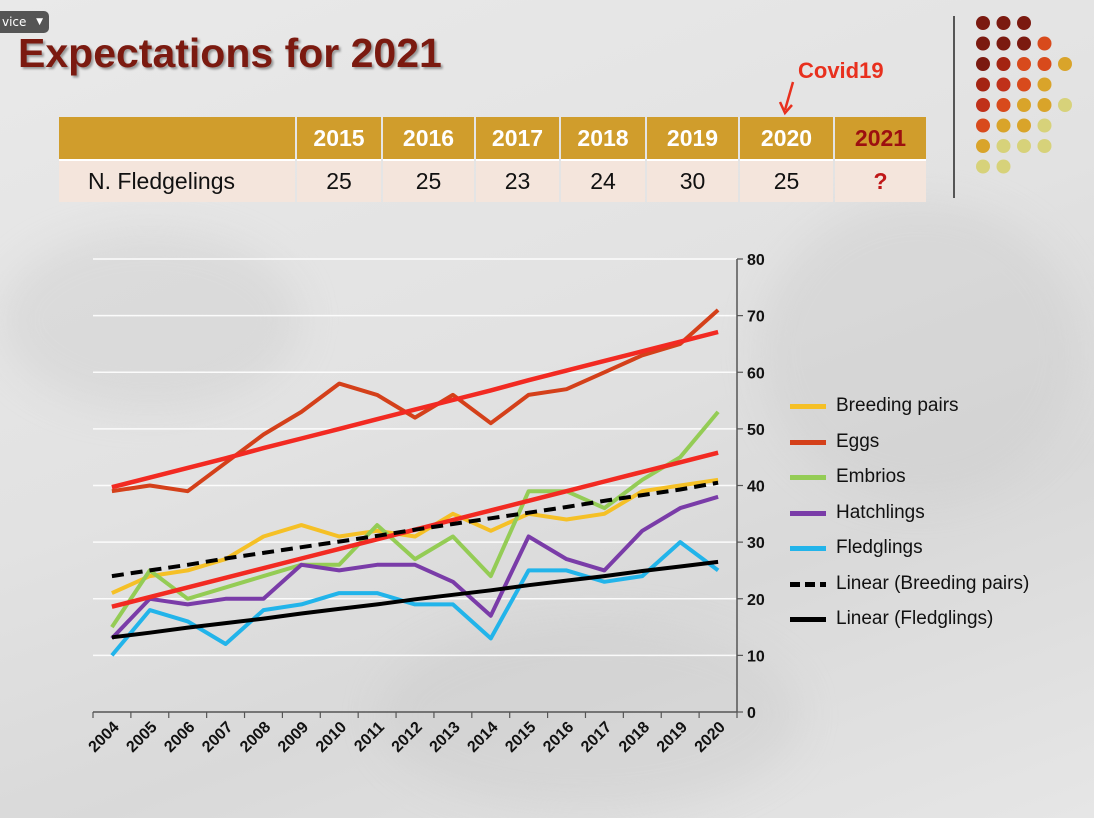 Image resolution: width=1094 pixels, height=818 pixels. I want to click on red-annotation-trendline, so click(415, 409).